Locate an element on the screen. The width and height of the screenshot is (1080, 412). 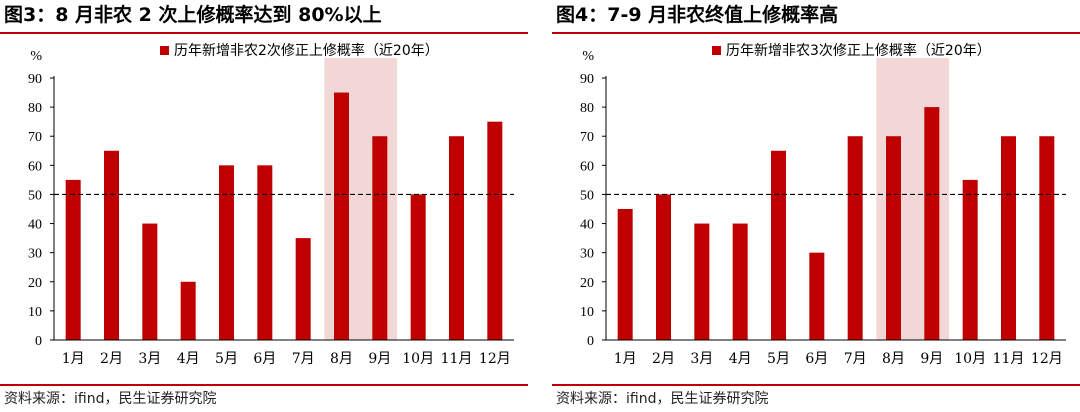
chart-title: 图3：8 月非农 2 次上修概率达到 80%以上 is located at coordinates (193, 15).